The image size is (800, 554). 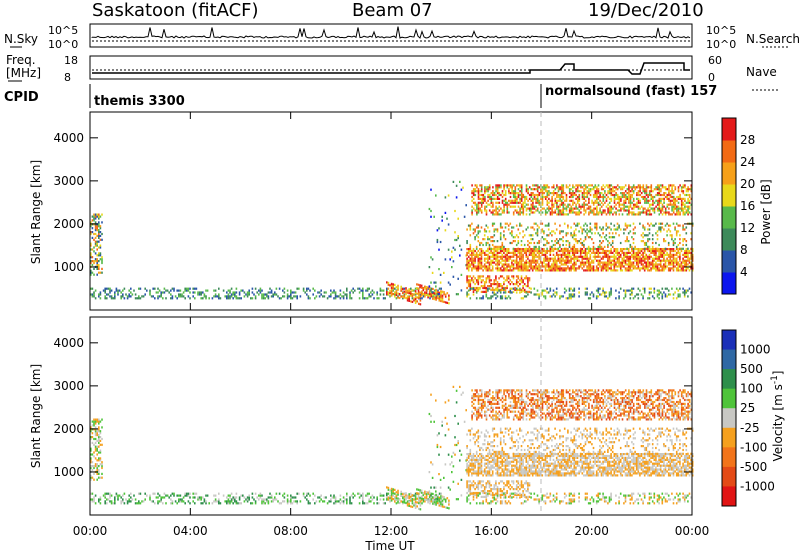 I want to click on freq-strip: Freq. [MHz] 18 8 60 0 Nave, so click(x=392, y=72).